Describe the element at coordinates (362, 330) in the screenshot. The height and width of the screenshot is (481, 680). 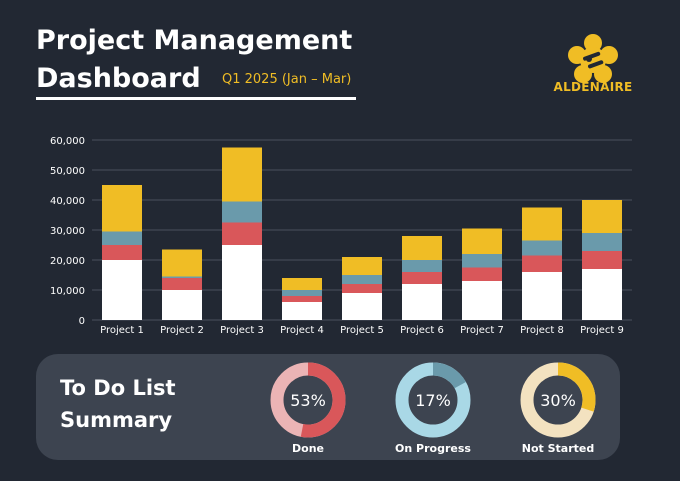
I see `x-tick-label: Project 5` at that location.